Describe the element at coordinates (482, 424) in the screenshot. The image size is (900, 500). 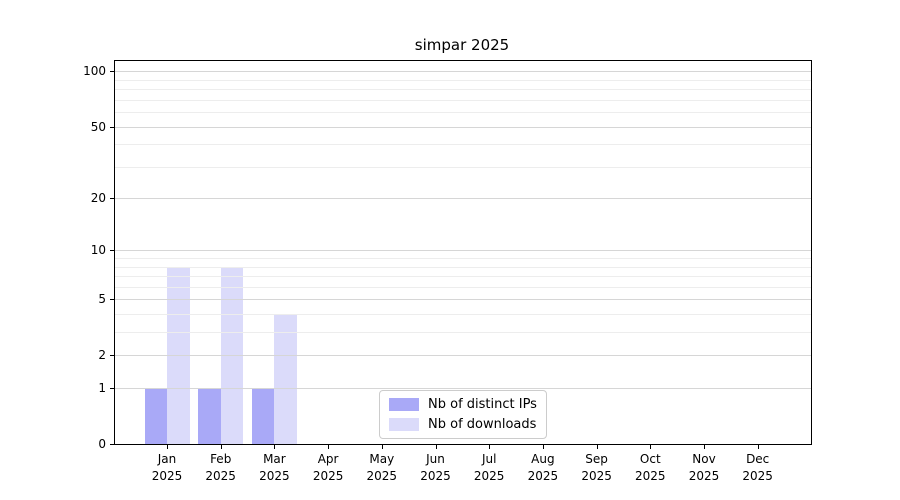
I see `legend-label-downloads: Nb of downloads` at that location.